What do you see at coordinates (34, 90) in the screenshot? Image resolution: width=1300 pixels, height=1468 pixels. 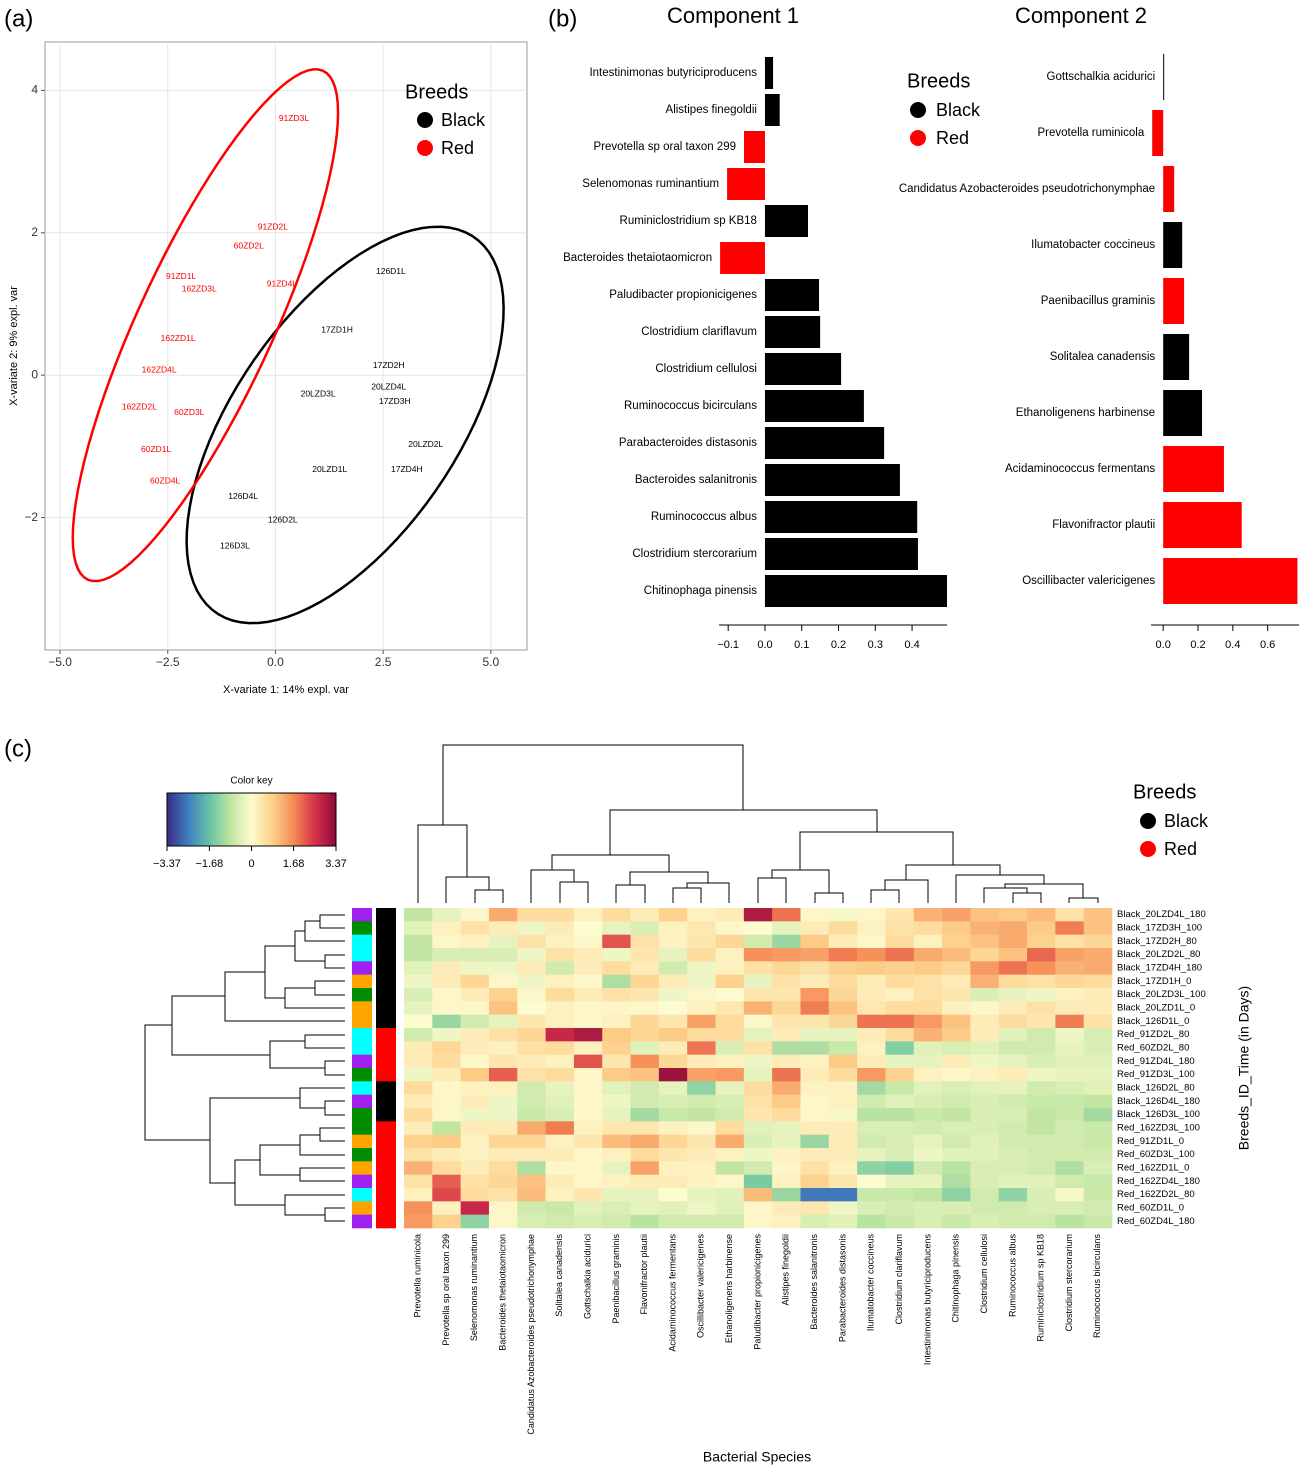 I see `y-tick-label: 4` at bounding box center [34, 90].